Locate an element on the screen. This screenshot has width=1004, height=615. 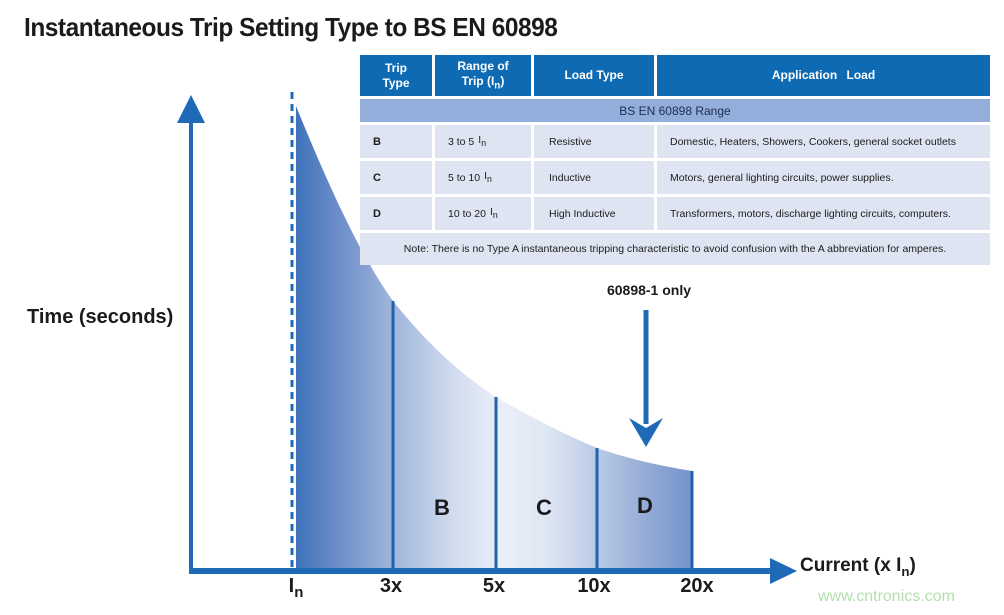
x-tick-3x: 3x is located at coordinates (391, 586).